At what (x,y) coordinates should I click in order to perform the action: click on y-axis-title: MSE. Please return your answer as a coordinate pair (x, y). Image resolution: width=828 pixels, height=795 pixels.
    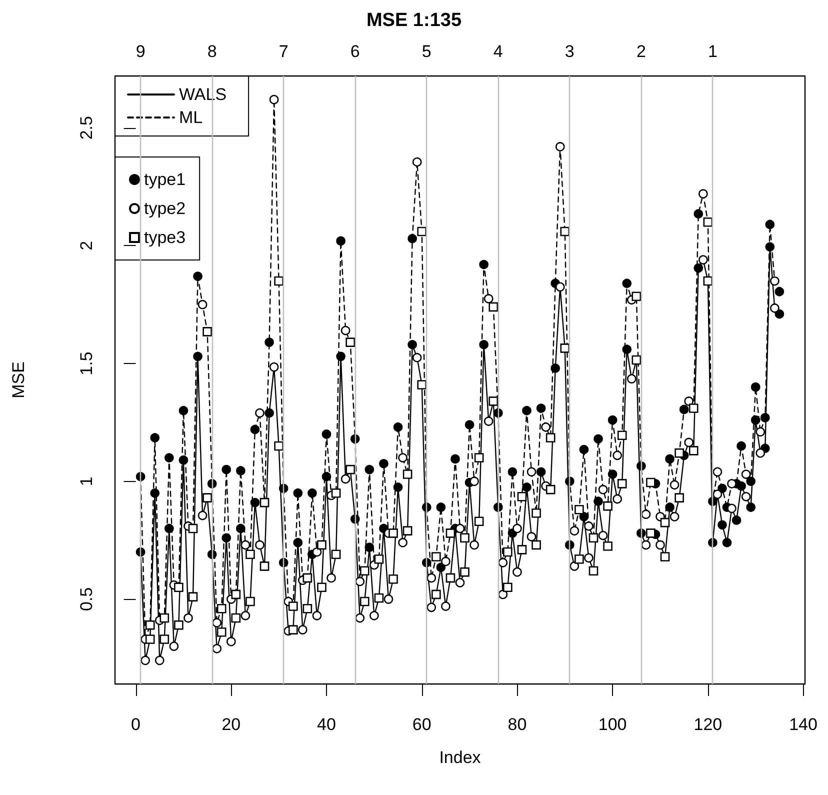
    Looking at the image, I should click on (18, 380).